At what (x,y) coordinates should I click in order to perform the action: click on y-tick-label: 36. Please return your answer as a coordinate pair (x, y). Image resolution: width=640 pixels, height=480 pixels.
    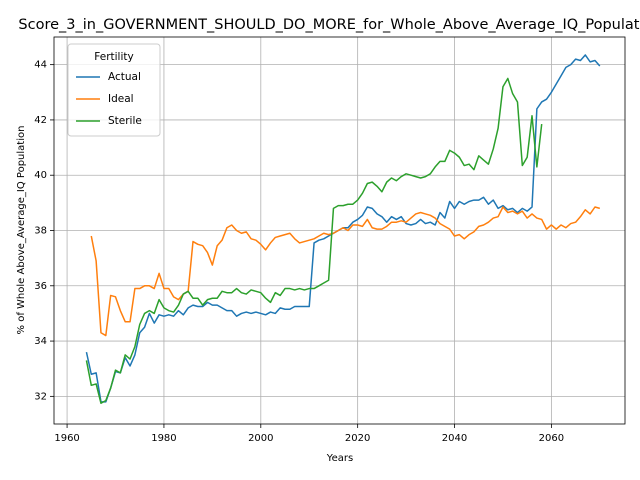
    Looking at the image, I should click on (40, 286).